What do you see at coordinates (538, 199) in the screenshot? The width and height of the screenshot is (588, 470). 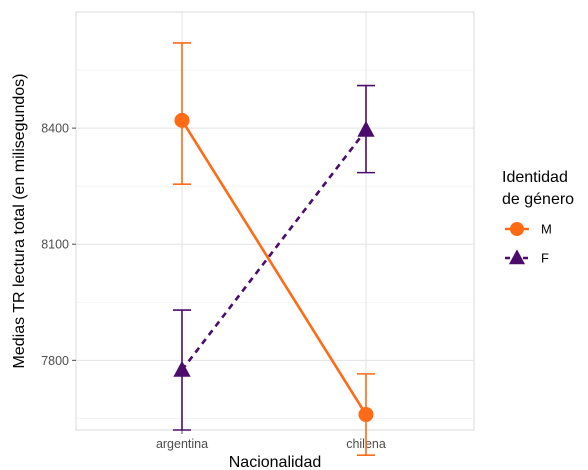 I see `legend-title-line-2: de género` at bounding box center [538, 199].